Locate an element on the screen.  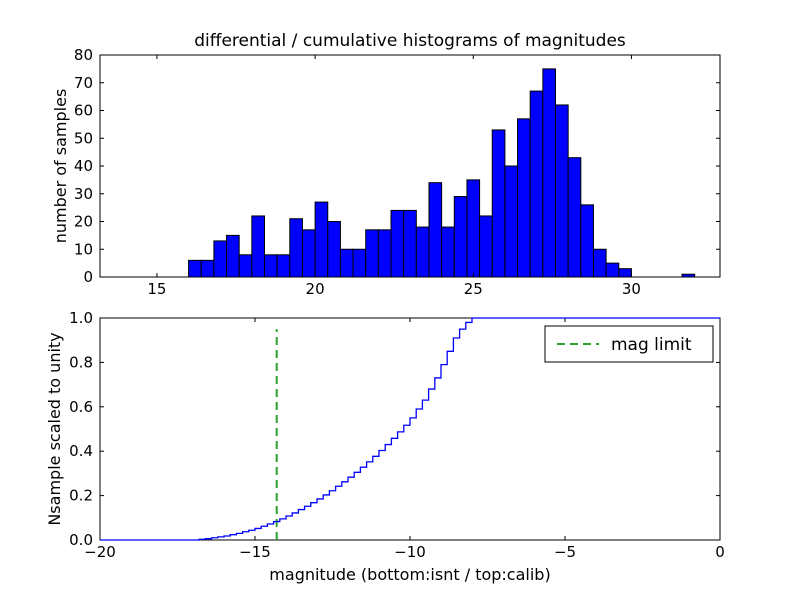
y-tick-label: 20 is located at coordinates (83, 222).